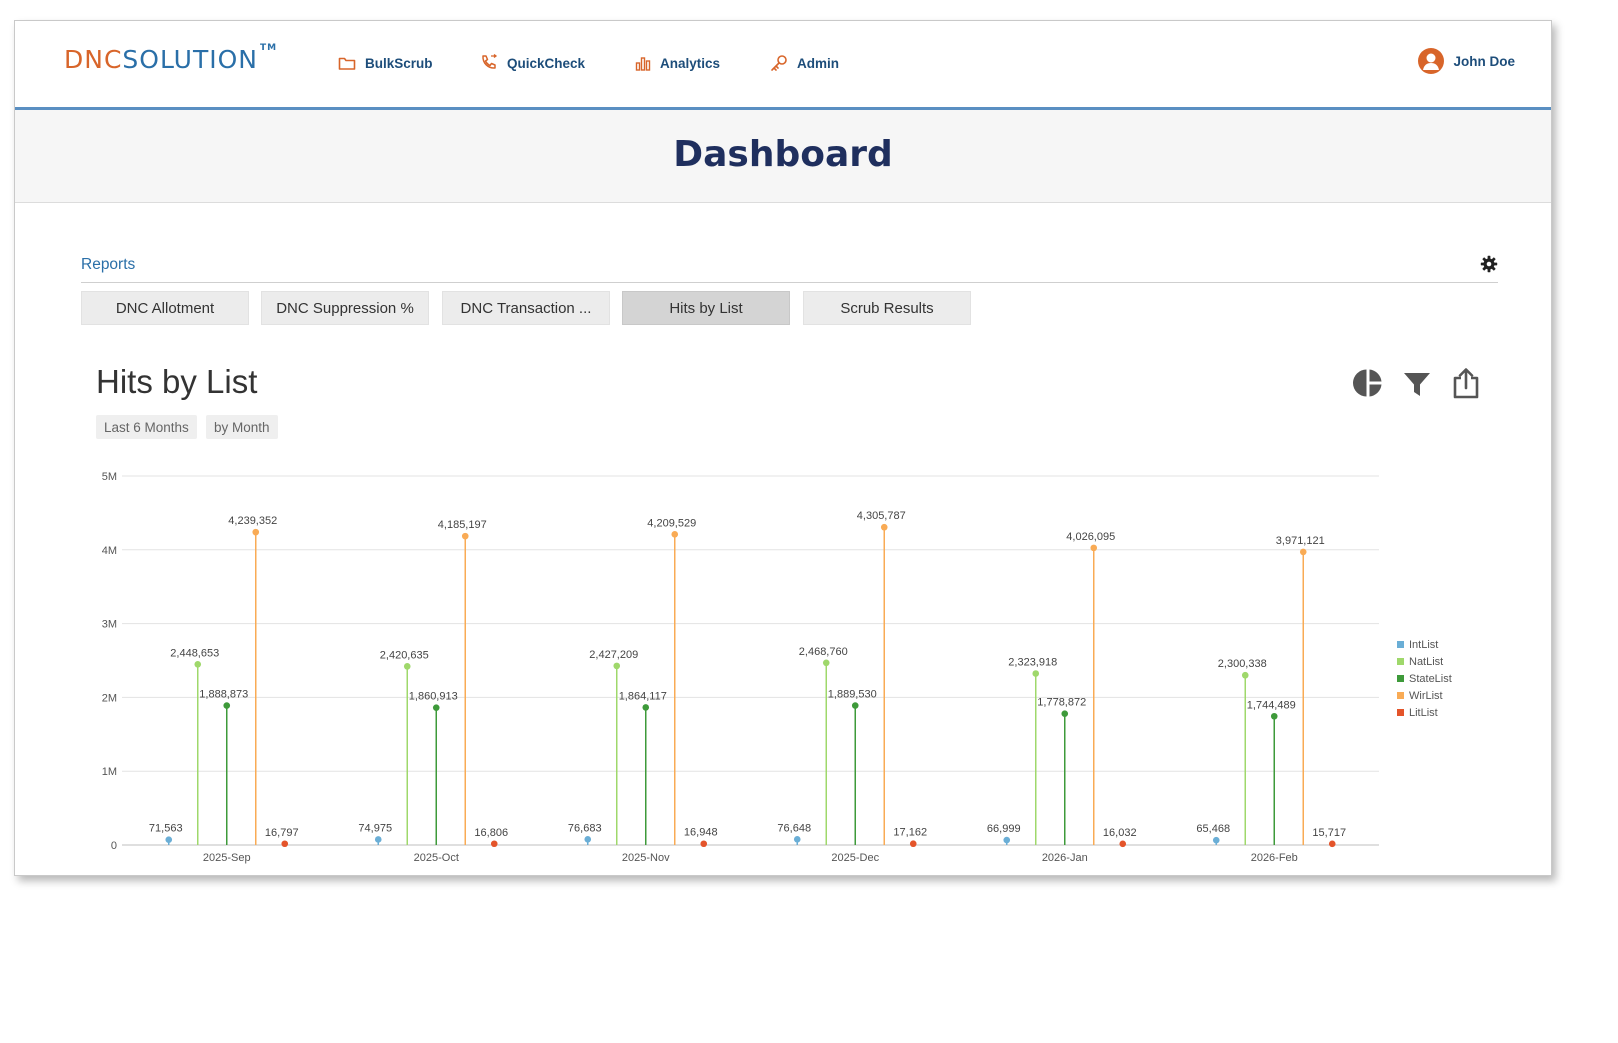 This screenshot has width=1618, height=1043. Describe the element at coordinates (1271, 705) in the screenshot. I see `data-label: 1,744,489` at that location.